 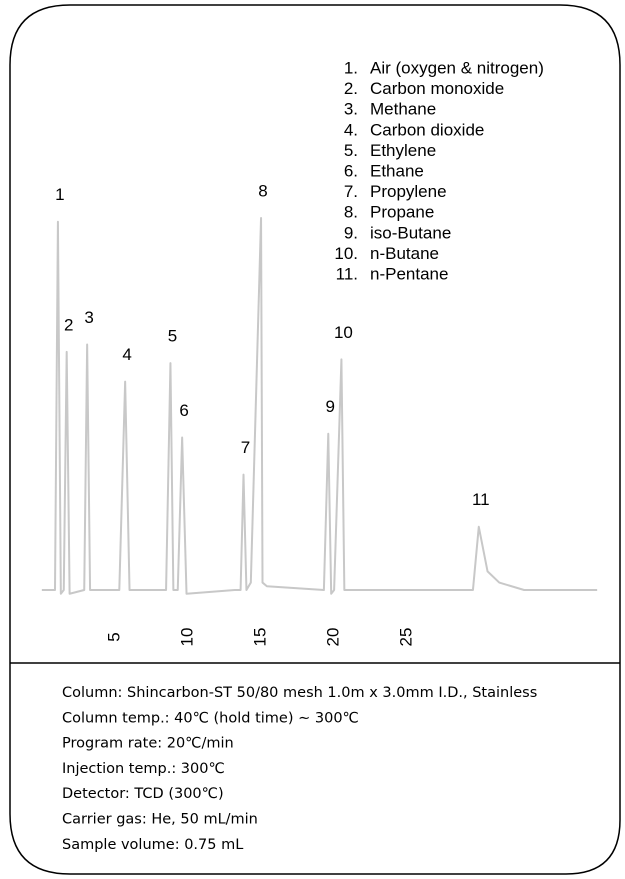 I want to click on legend-number: 6., so click(x=351, y=170).